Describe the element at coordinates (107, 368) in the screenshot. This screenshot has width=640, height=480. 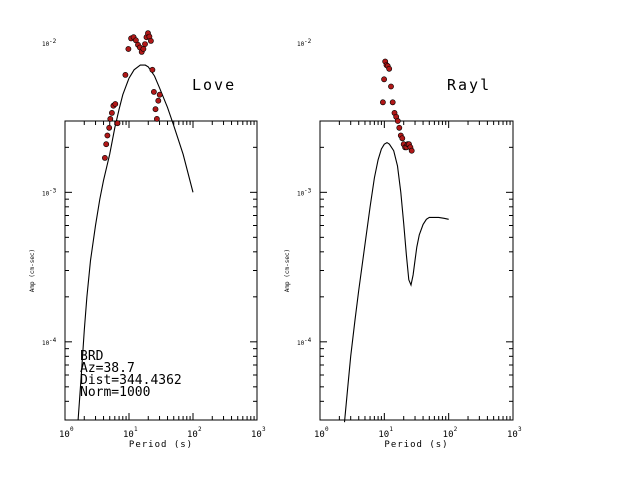
I see `azimuth-label: Az=38.7` at that location.